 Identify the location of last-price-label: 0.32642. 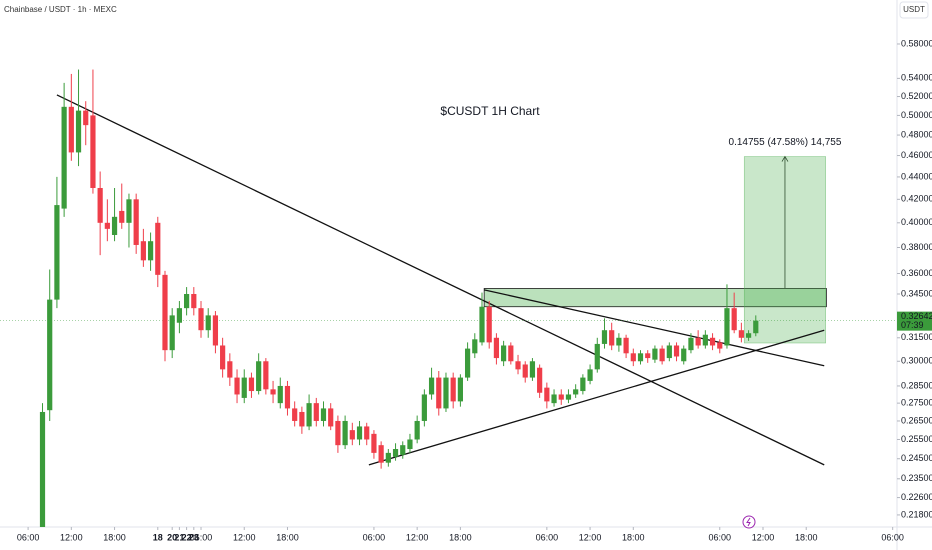
(916, 316).